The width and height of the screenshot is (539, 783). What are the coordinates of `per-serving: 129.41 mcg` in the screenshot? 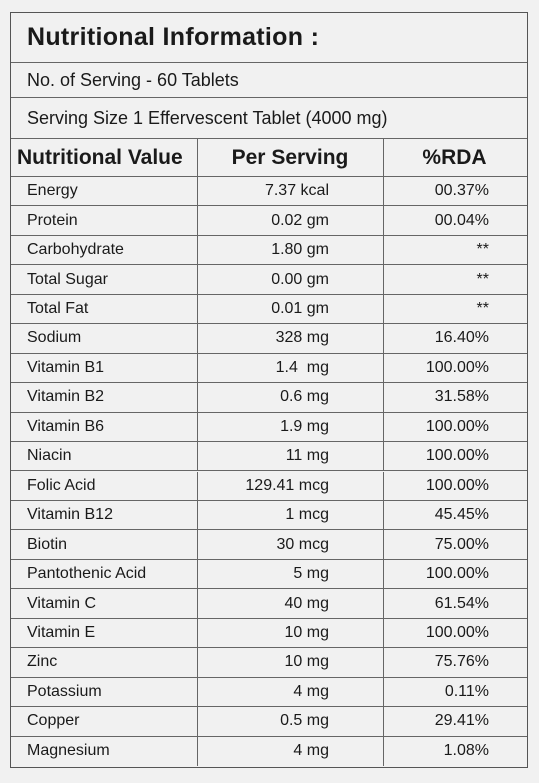 It's located at (287, 485).